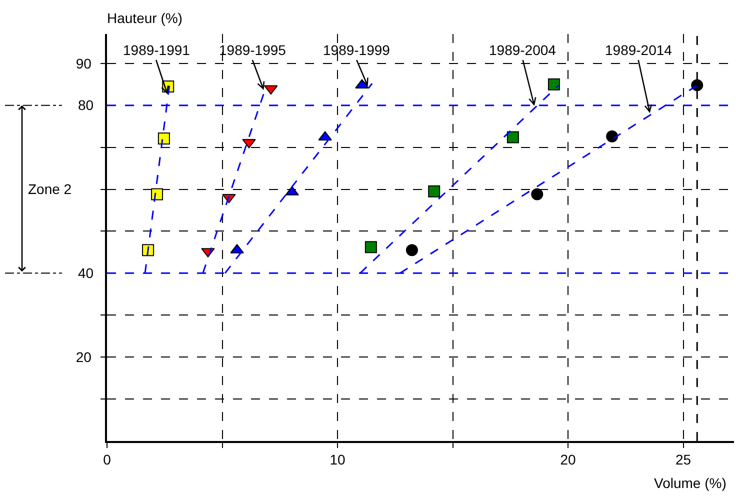 Image resolution: width=736 pixels, height=497 pixels. What do you see at coordinates (356, 50) in the screenshot?
I see `annotation: 1989-1999` at bounding box center [356, 50].